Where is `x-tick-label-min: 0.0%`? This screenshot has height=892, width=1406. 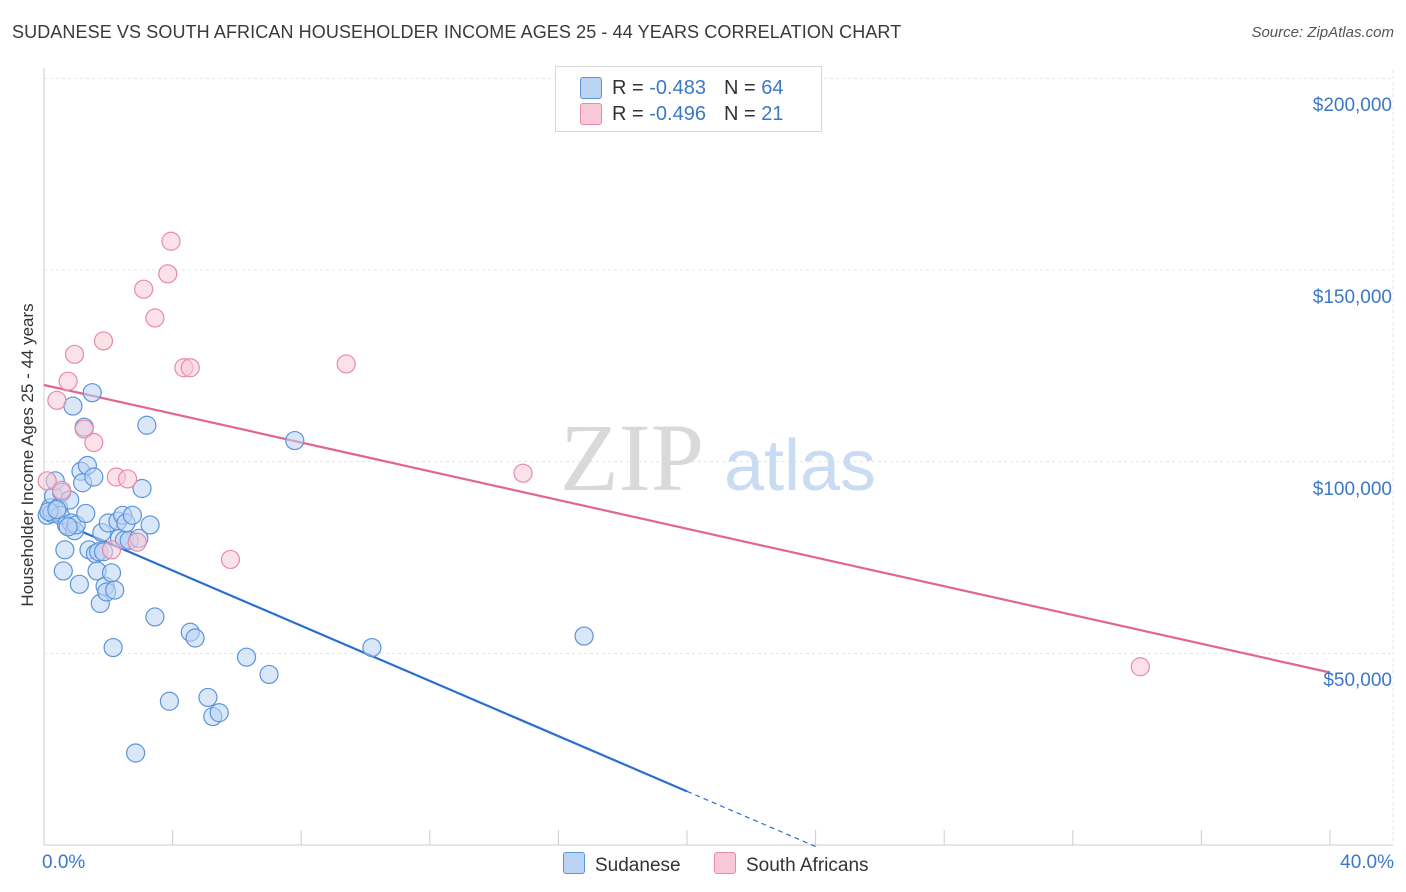 x-tick-label-min: 0.0% is located at coordinates (64, 862).